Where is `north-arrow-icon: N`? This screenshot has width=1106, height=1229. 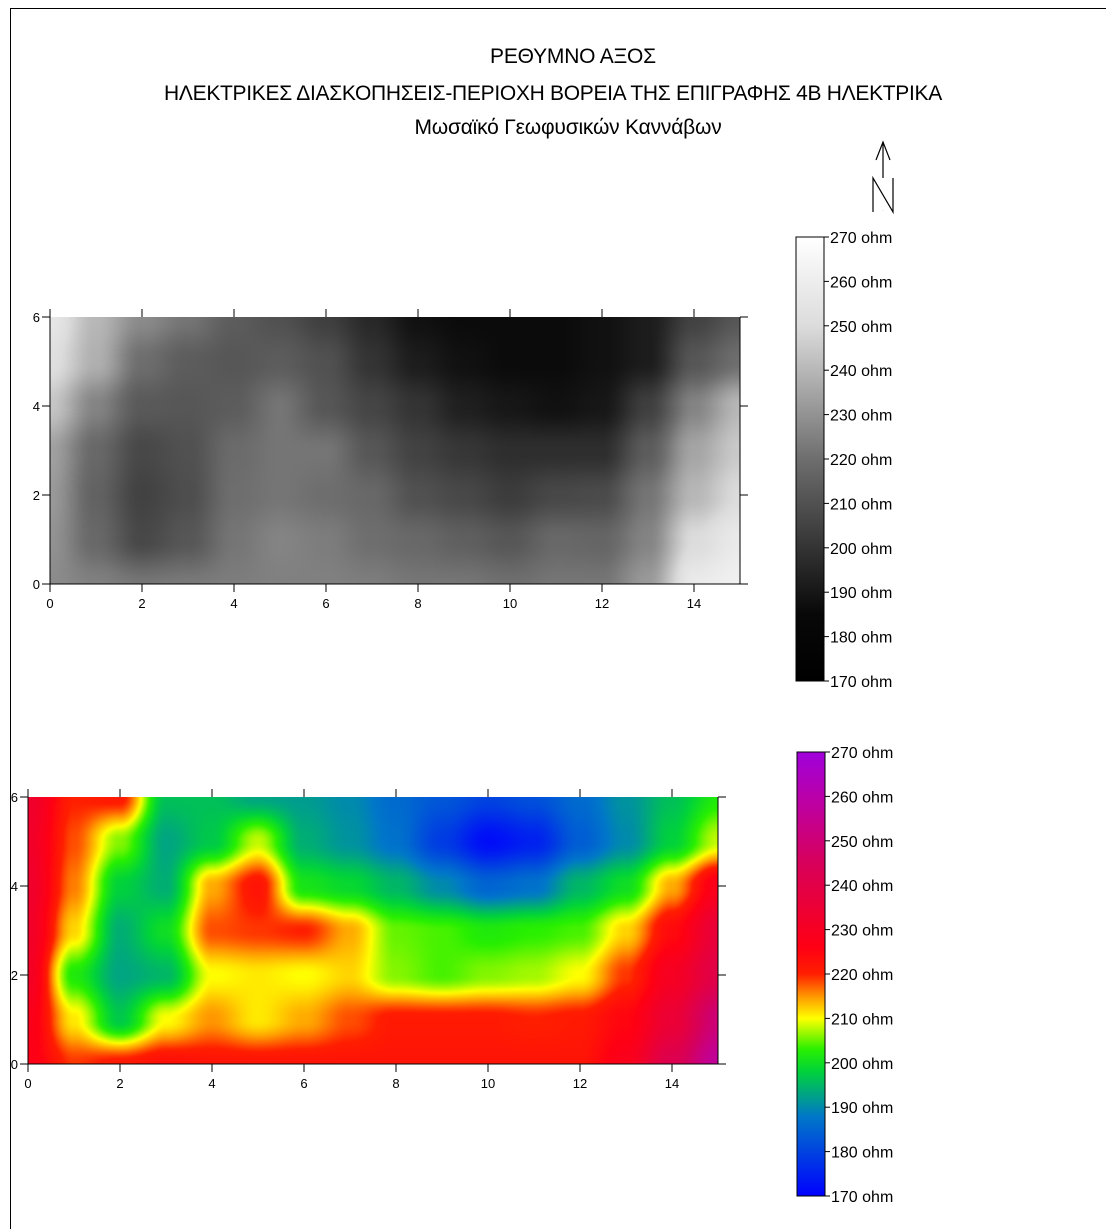
north-arrow-icon: N is located at coordinates (883, 177).